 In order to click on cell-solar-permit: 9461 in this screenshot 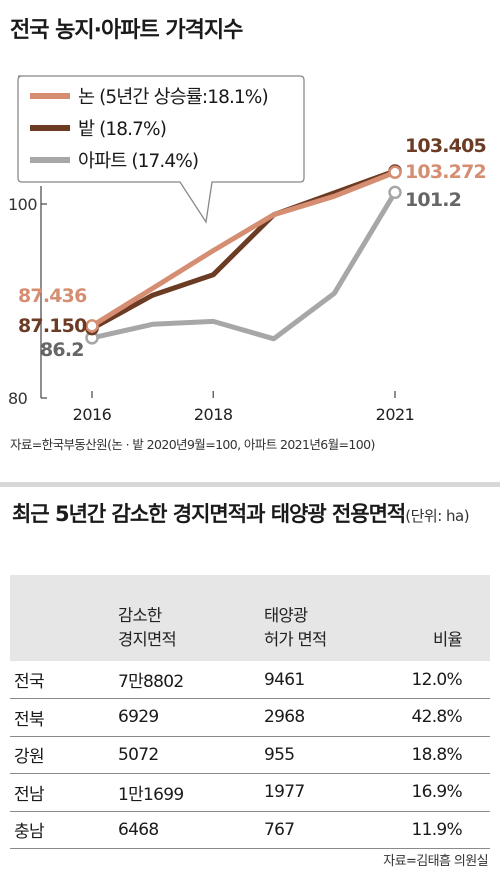, I will do `click(284, 679)`.